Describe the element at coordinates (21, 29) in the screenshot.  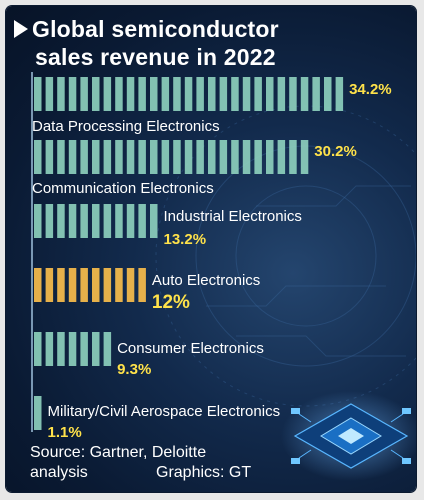
I see `triangle-bullet-icon` at that location.